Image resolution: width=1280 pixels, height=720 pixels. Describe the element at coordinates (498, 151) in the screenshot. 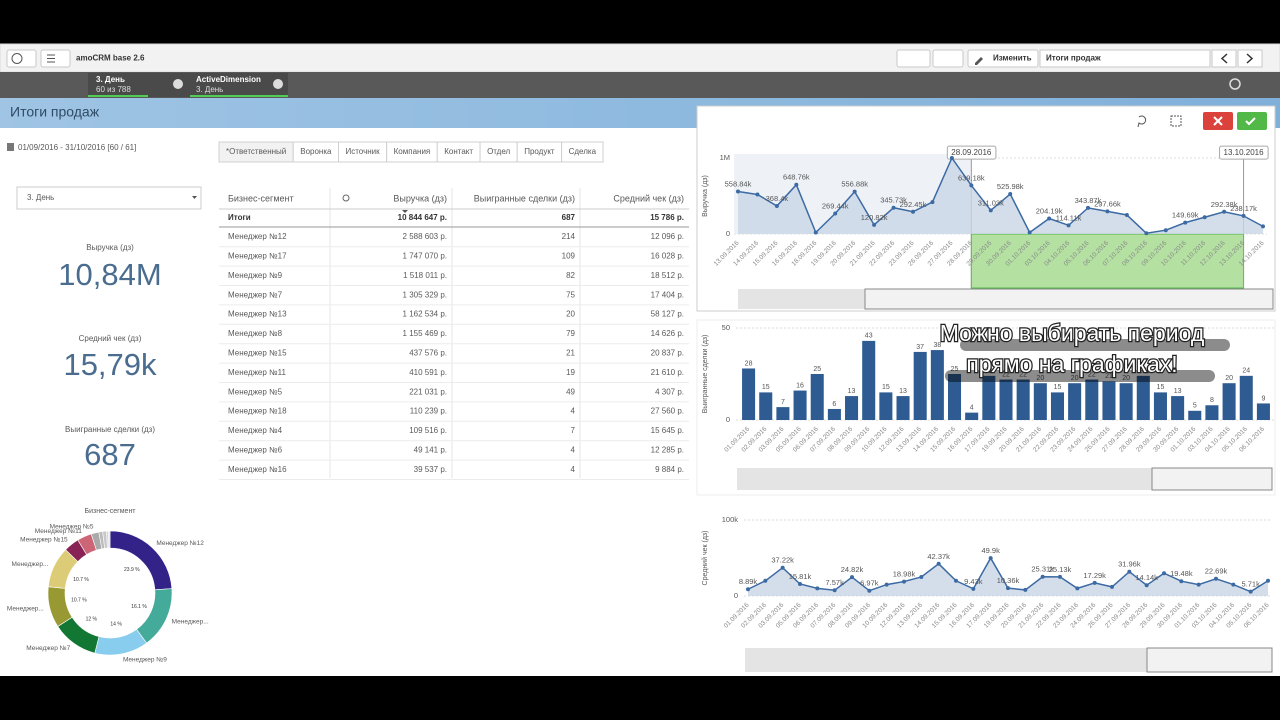

I see `dimension-tab-label: Отдел` at that location.